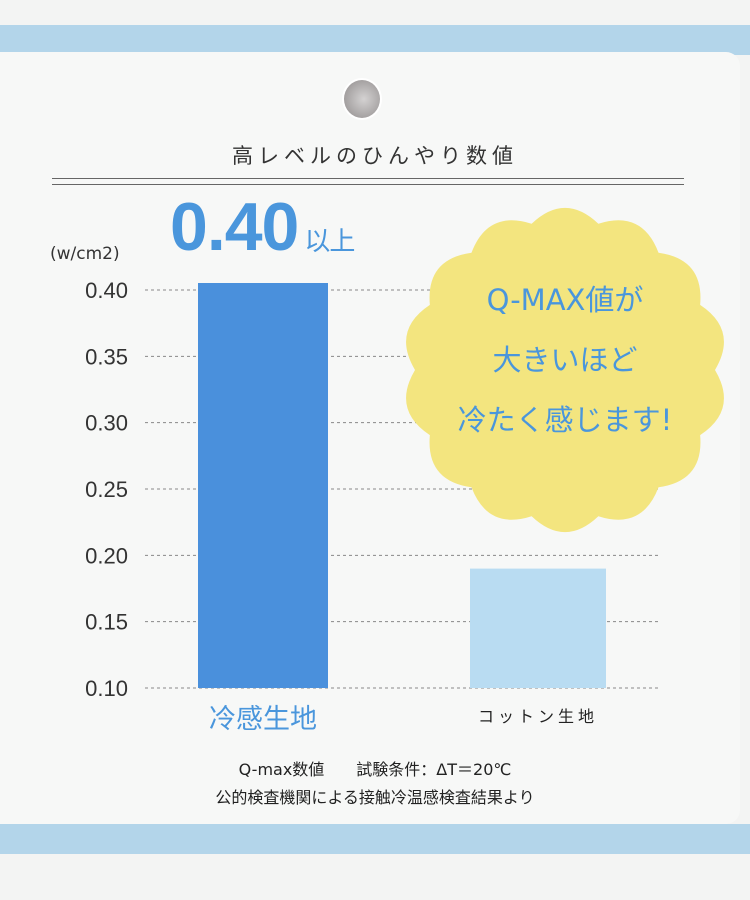  What do you see at coordinates (565, 300) in the screenshot?
I see `bubble-text: Q-MAX値が` at bounding box center [565, 300].